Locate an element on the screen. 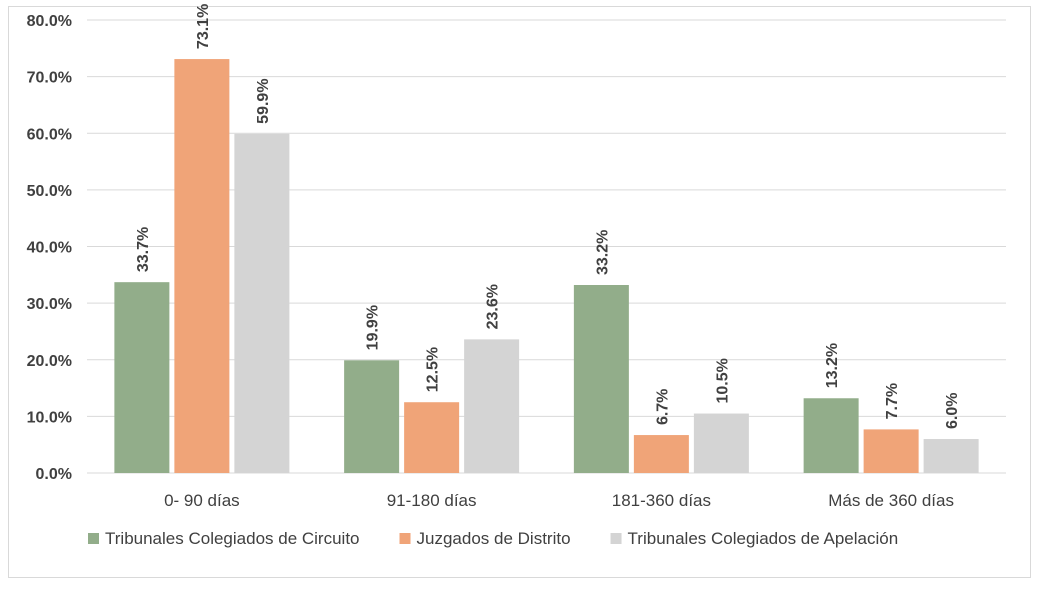 The image size is (1044, 592). data-label: 23.6% is located at coordinates (493, 306).